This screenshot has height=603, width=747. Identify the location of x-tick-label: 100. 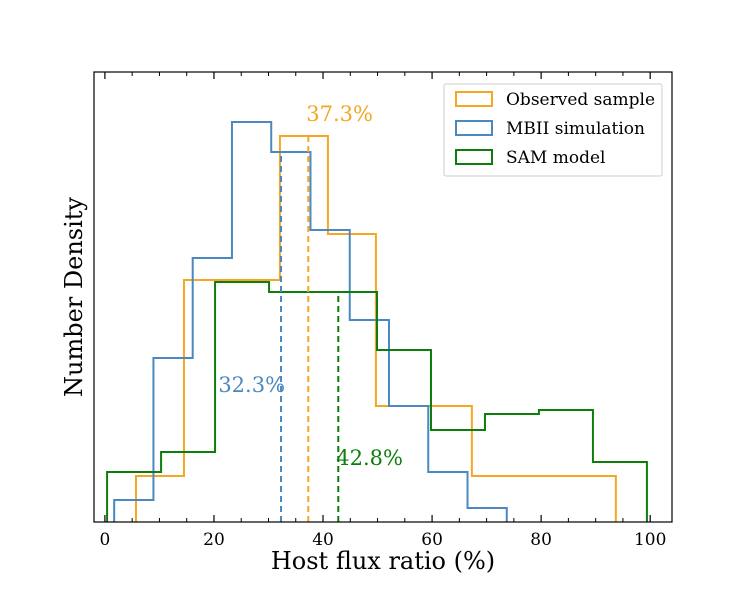
(650, 540).